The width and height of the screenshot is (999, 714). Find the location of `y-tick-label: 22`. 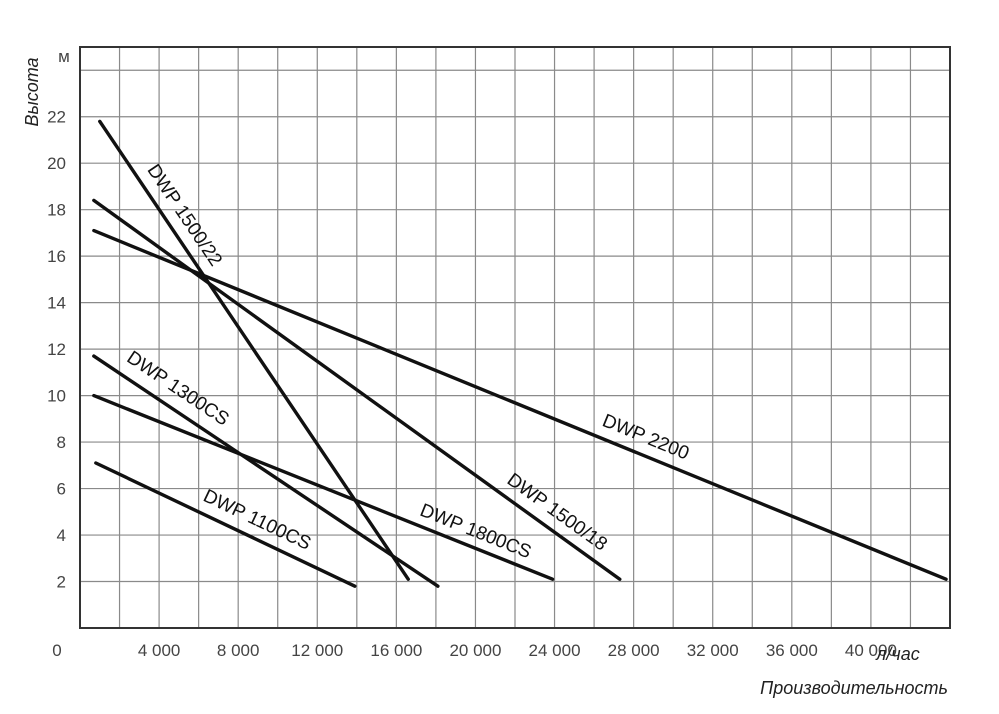

y-tick-label: 22 is located at coordinates (56, 117).